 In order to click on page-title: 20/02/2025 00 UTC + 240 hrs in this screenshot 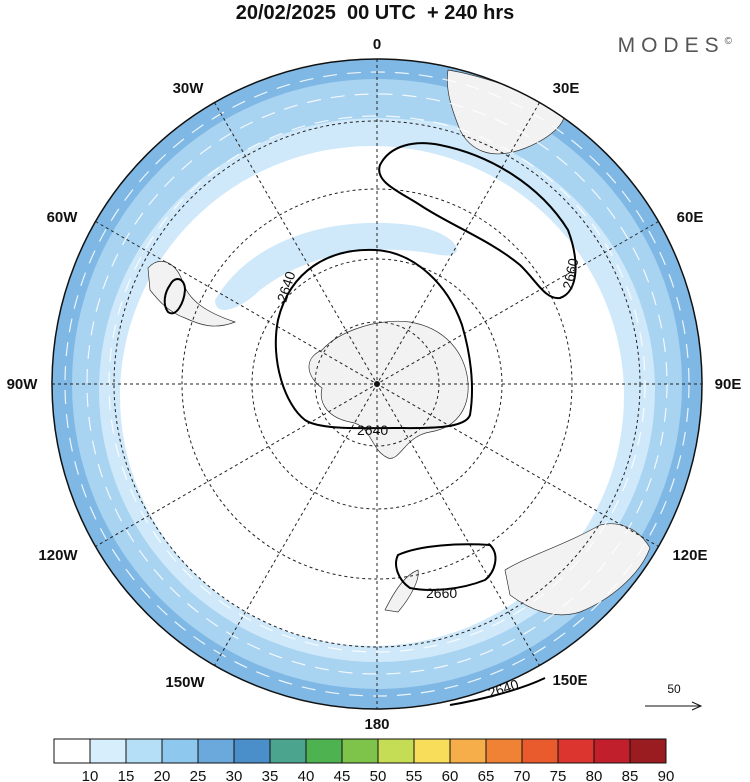, I will do `click(375, 13)`.